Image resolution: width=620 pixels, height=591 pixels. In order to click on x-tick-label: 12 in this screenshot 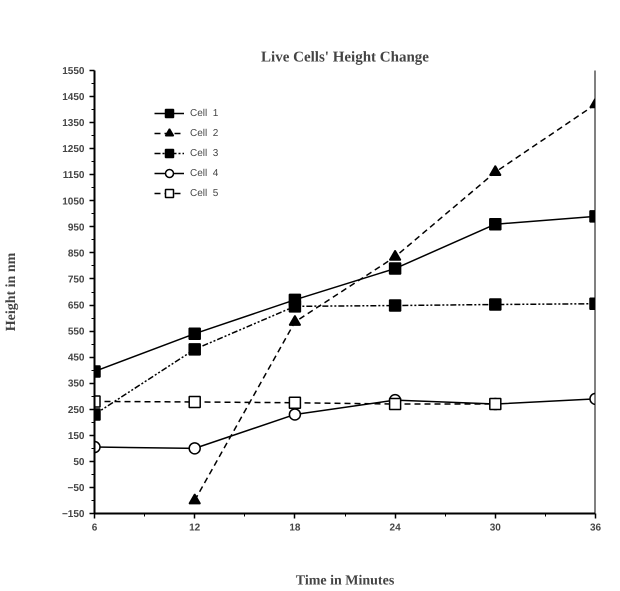, I will do `click(195, 528)`.